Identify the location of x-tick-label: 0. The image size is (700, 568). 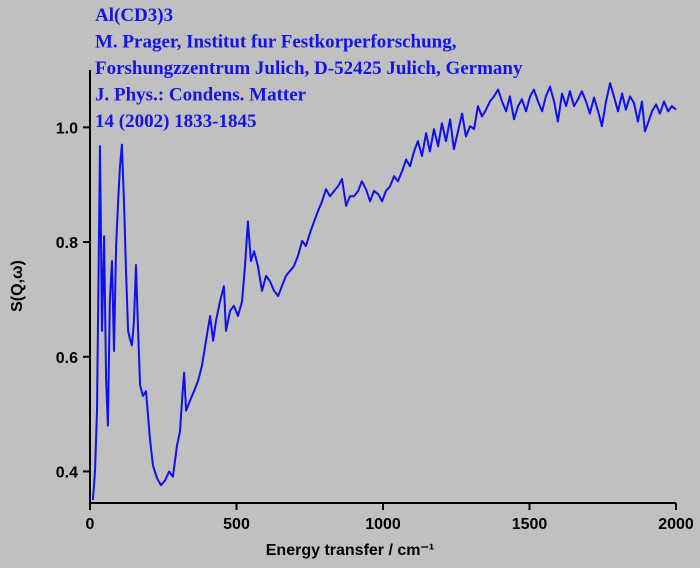
(90, 524).